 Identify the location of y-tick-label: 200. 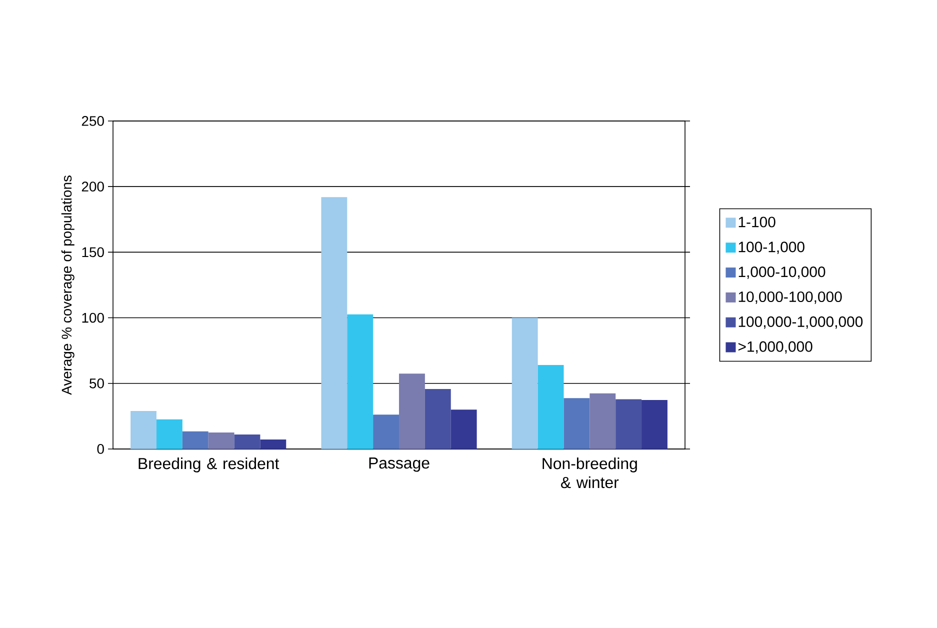
(93, 187).